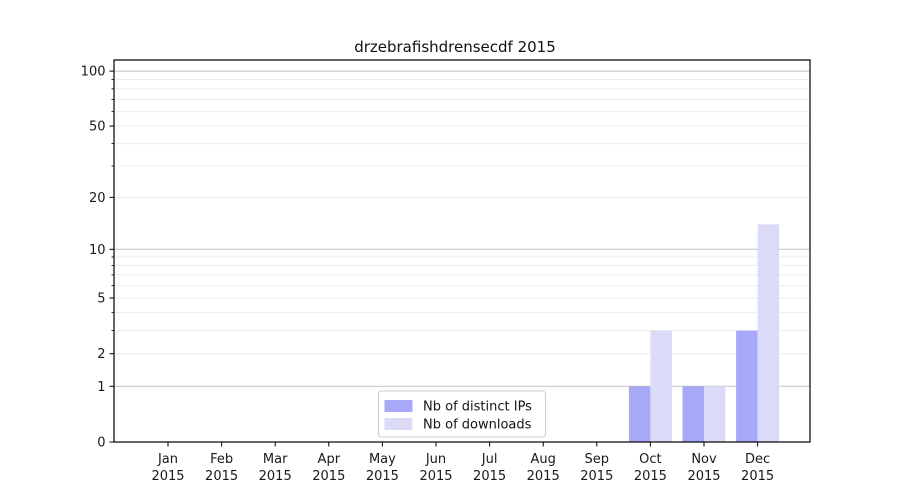 This screenshot has width=900, height=500. I want to click on y-tick-label: 20, so click(97, 198).